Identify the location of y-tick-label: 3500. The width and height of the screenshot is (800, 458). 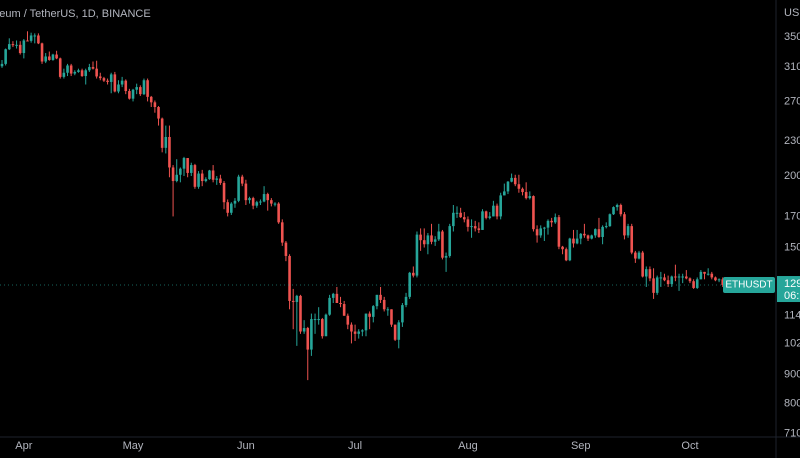
(792, 37).